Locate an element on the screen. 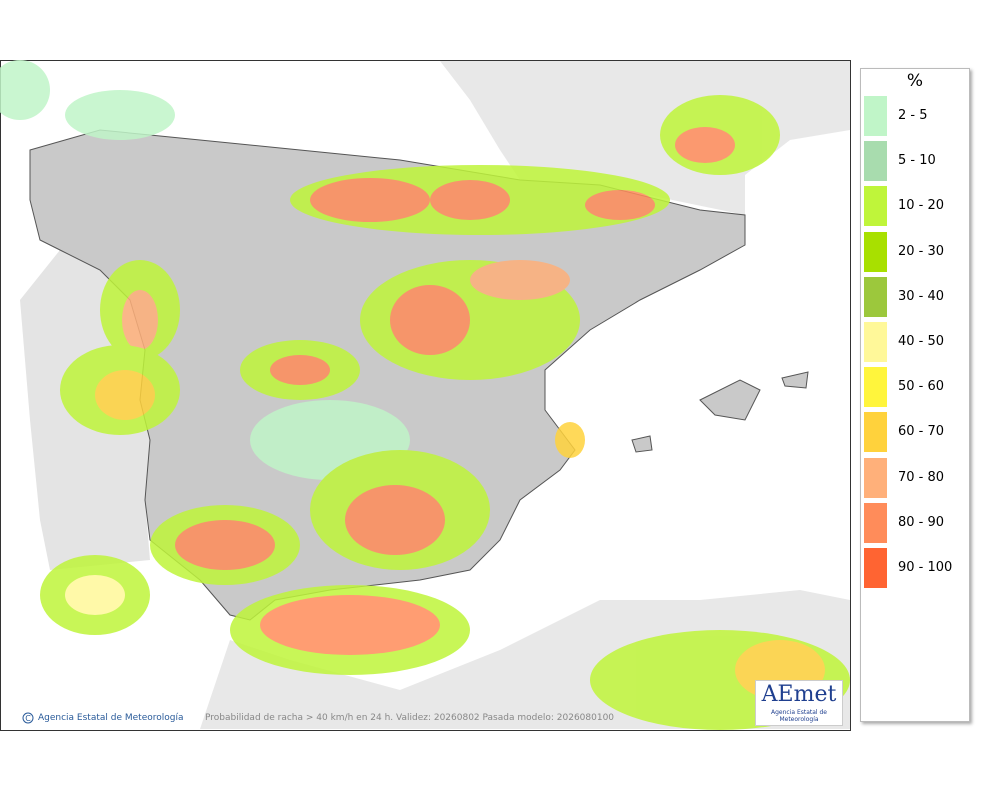 This screenshot has width=1000, height=790. legend-label: 5 - 10 is located at coordinates (917, 161).